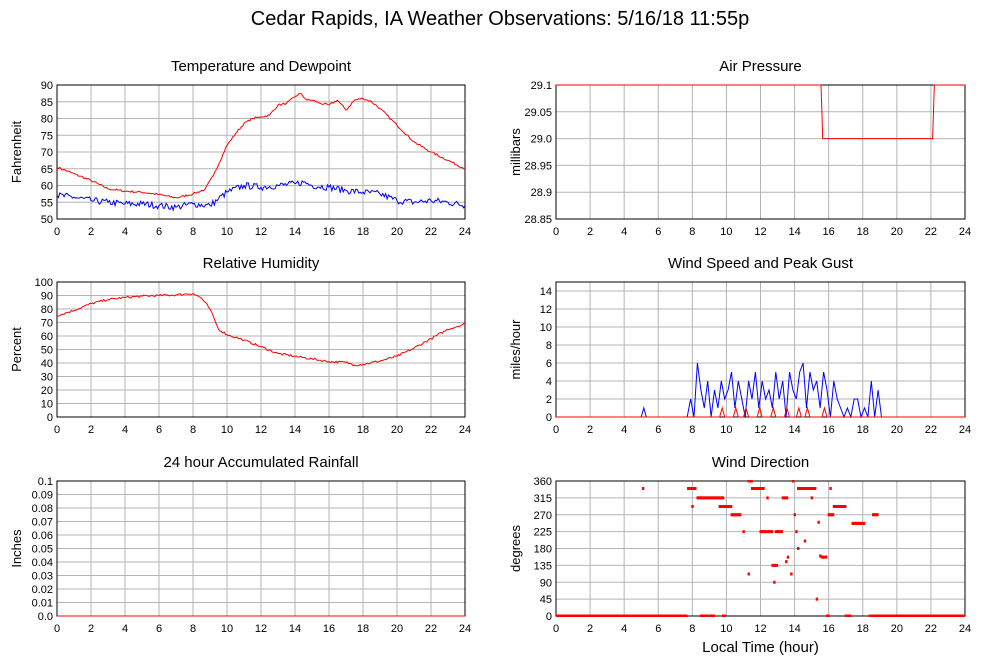 This screenshot has width=1000, height=660. What do you see at coordinates (45, 617) in the screenshot?
I see `y-tick-label: 0.0` at bounding box center [45, 617].